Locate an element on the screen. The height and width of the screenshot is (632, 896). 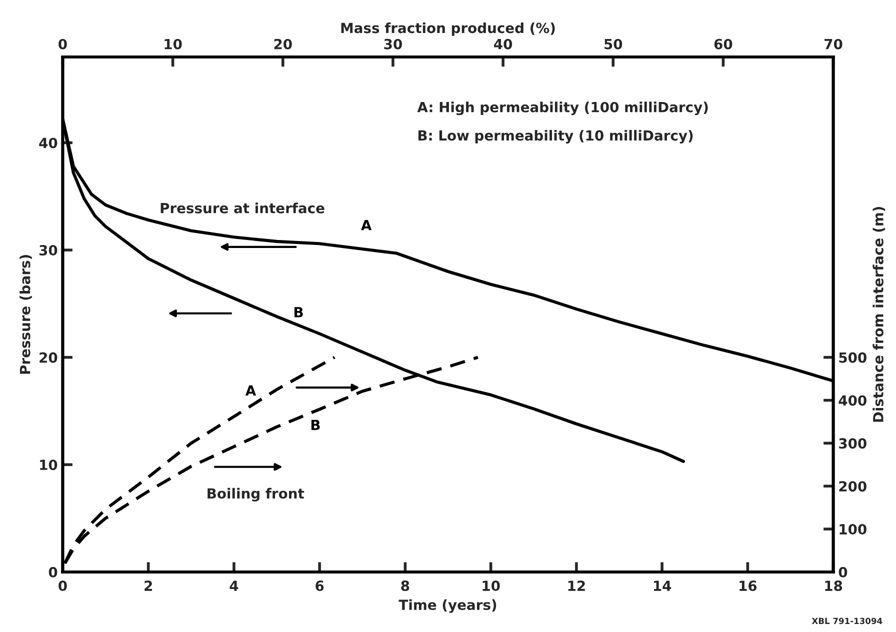
y2-tick-label: 300 is located at coordinates (852, 443).